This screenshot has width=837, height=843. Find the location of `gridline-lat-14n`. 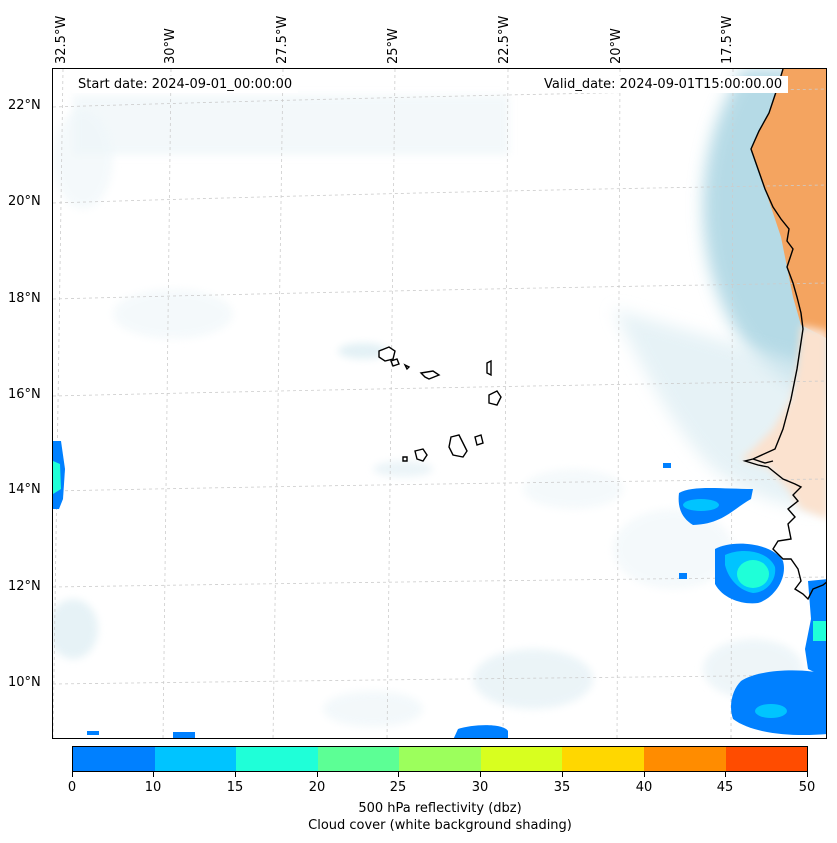

gridline-lat-14n is located at coordinates (439, 485).